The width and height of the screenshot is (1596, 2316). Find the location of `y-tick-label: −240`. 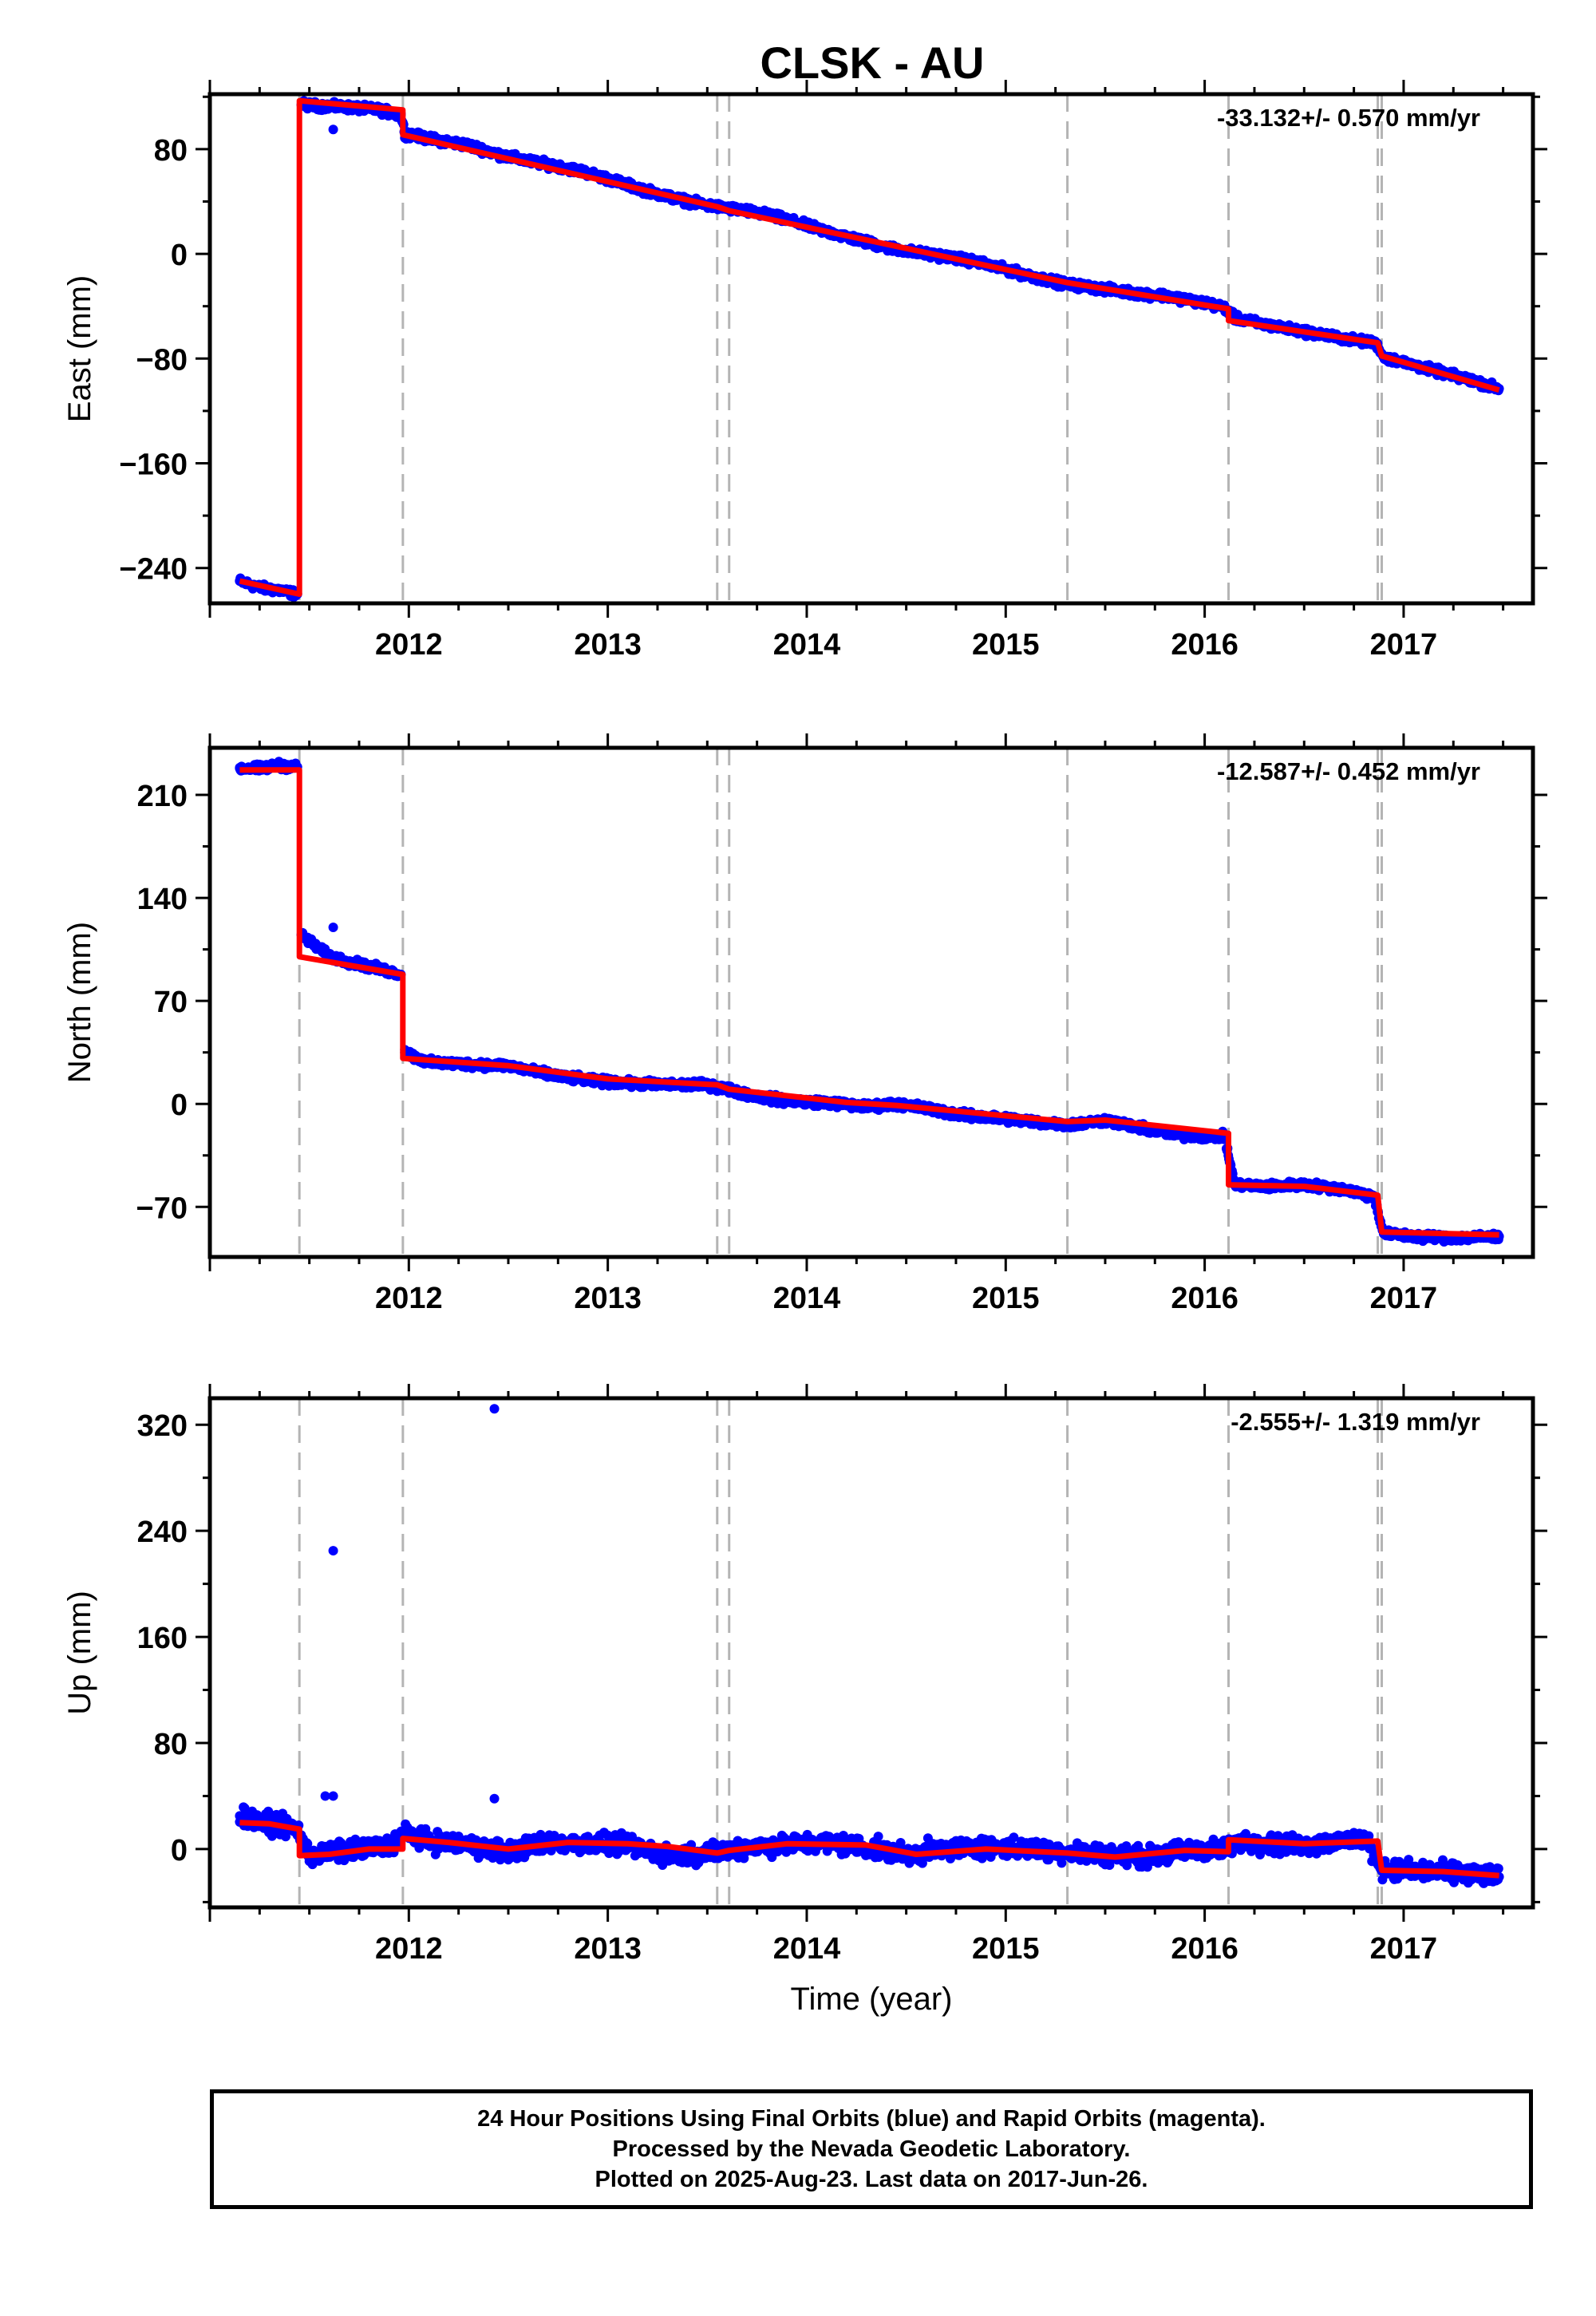

y-tick-label: −240 is located at coordinates (153, 570).